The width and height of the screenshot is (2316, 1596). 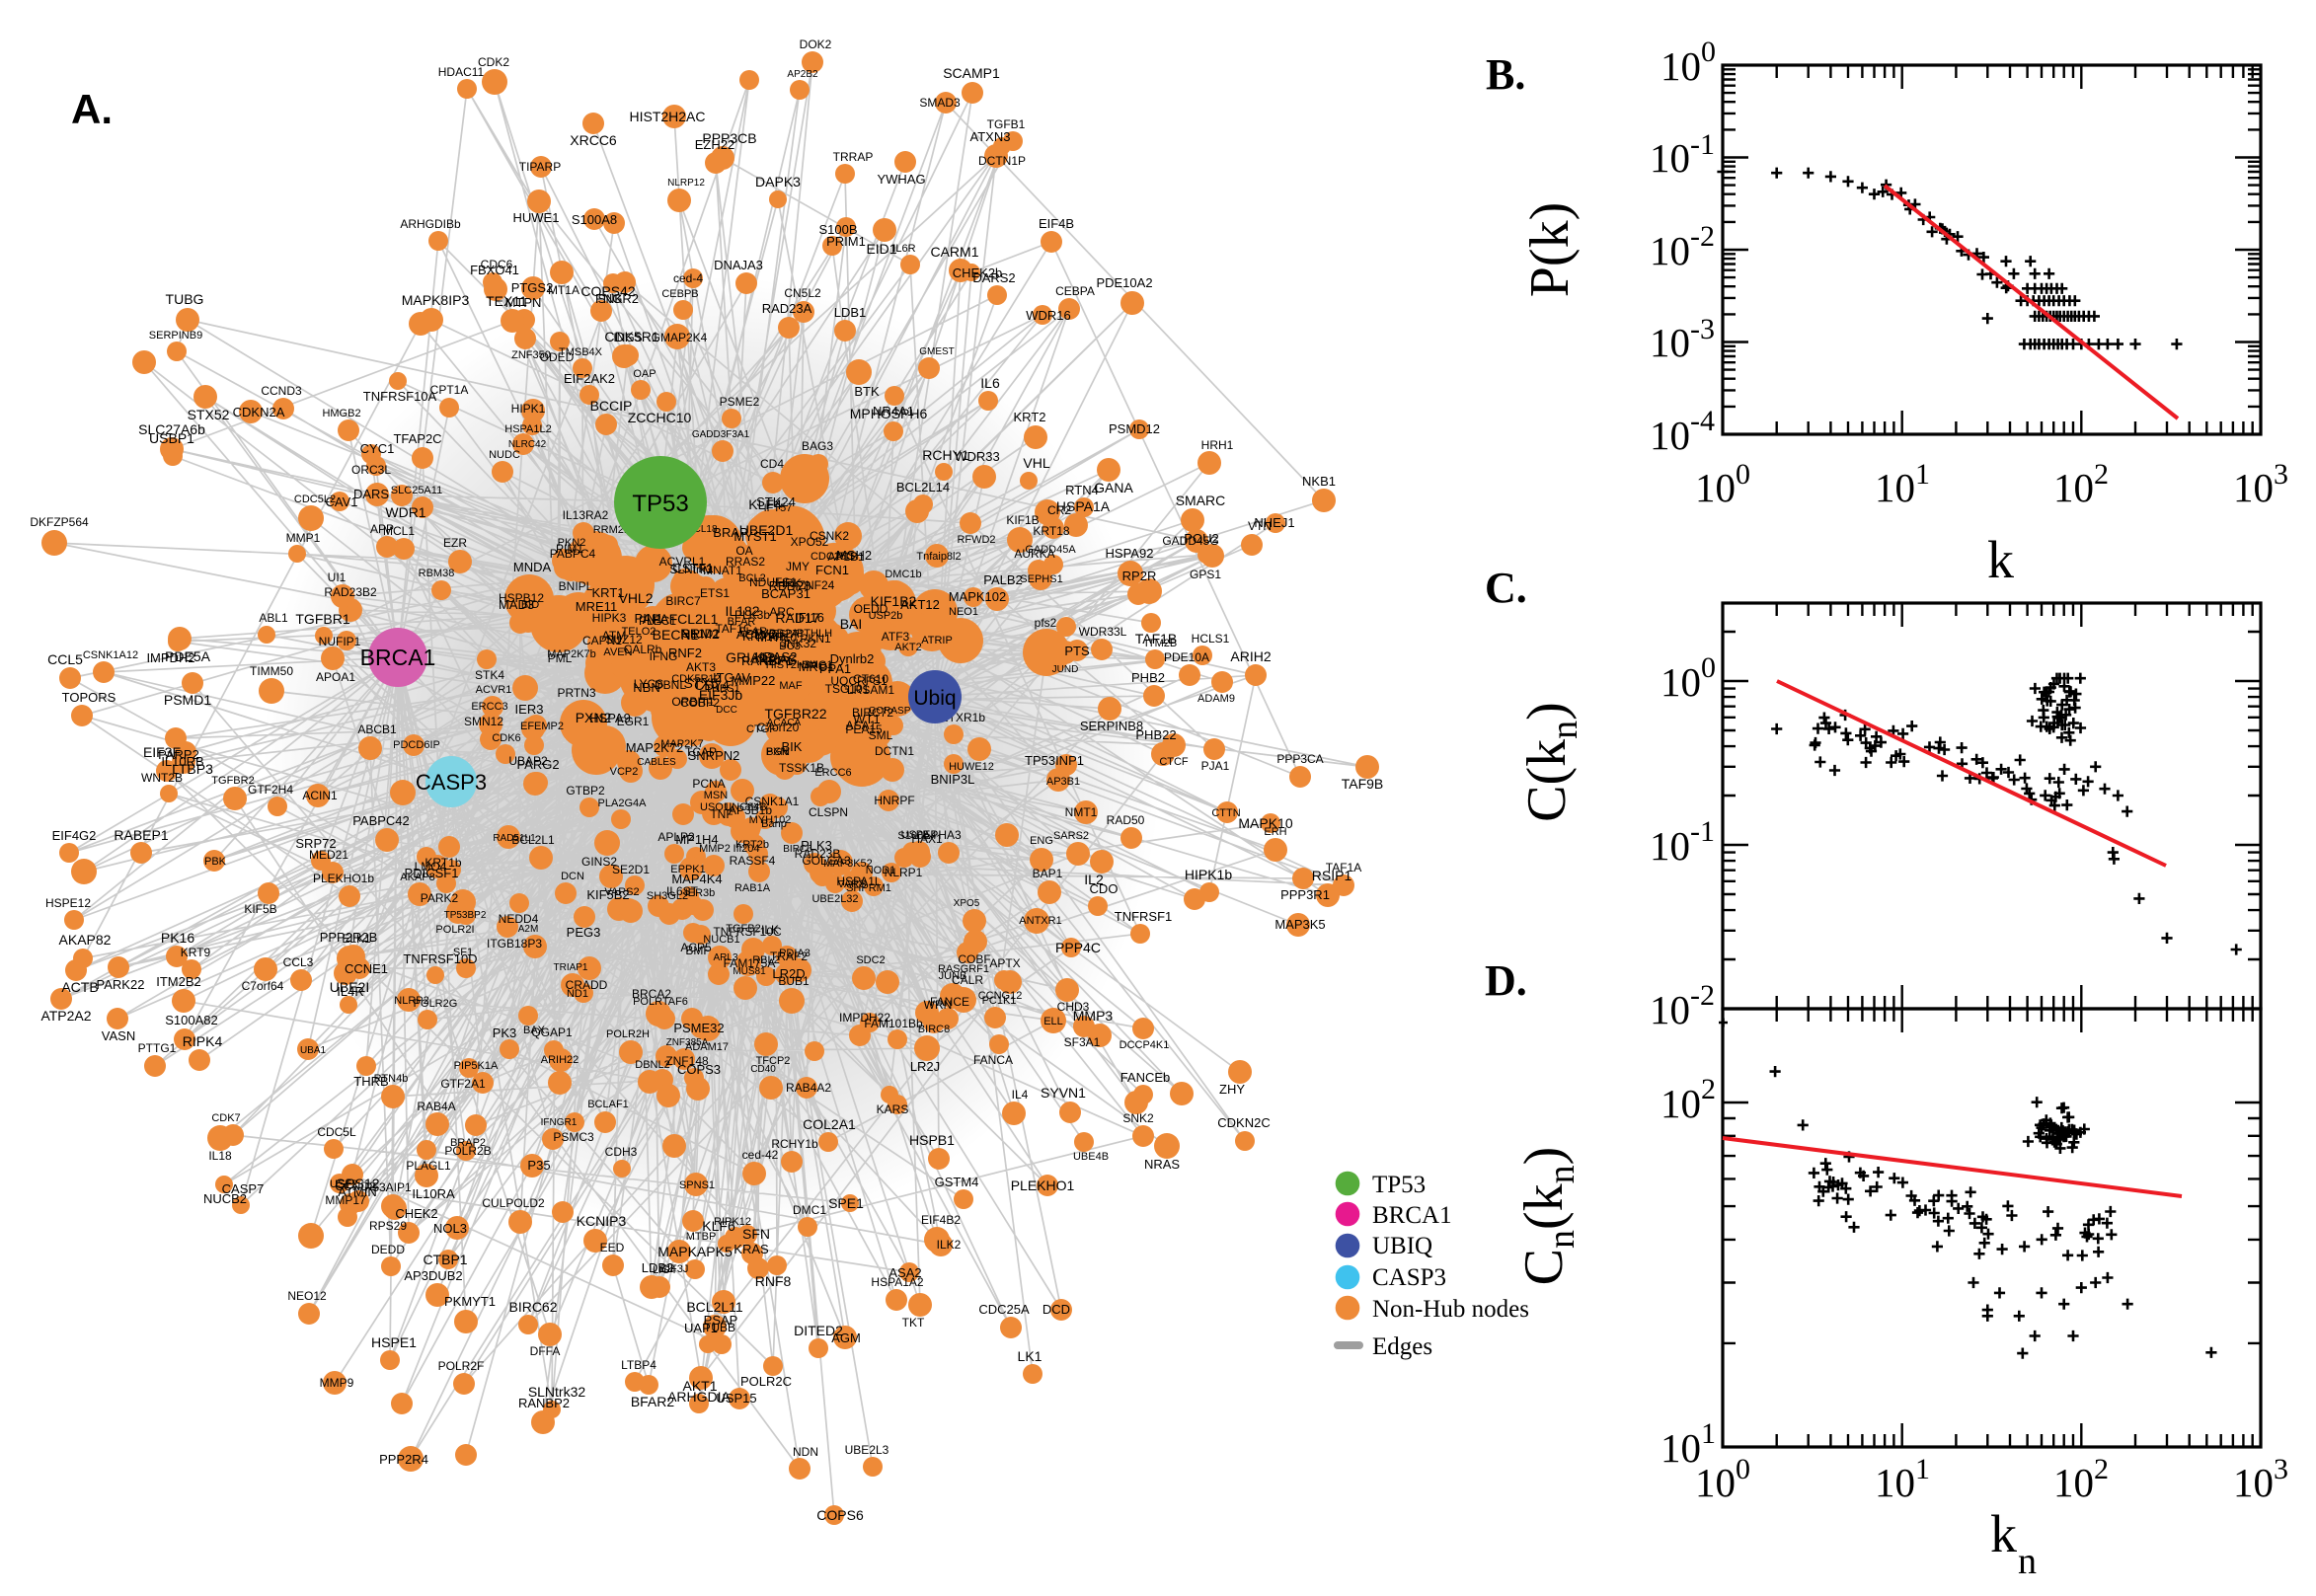 I want to click on svg-text: ATRIP, so click(x=937, y=640).